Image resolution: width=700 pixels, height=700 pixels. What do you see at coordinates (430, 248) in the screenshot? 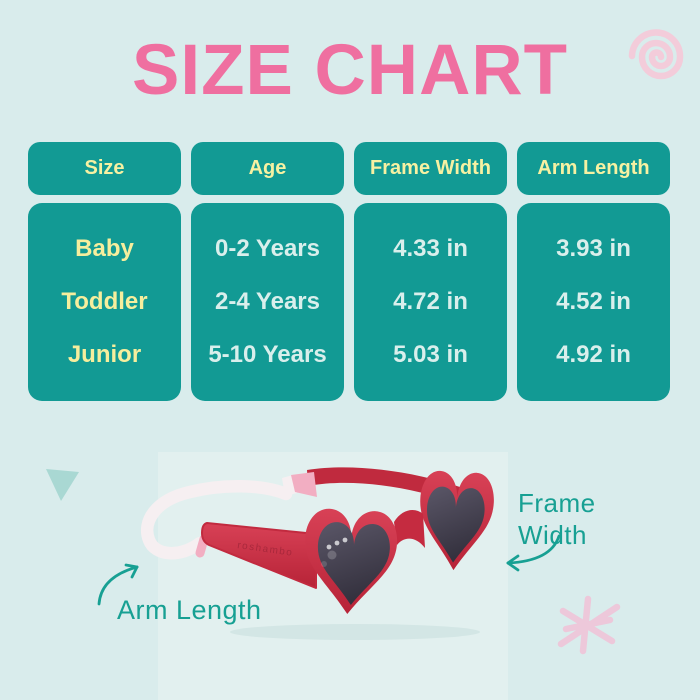
I see `table-cell: 4.33 in` at bounding box center [430, 248].